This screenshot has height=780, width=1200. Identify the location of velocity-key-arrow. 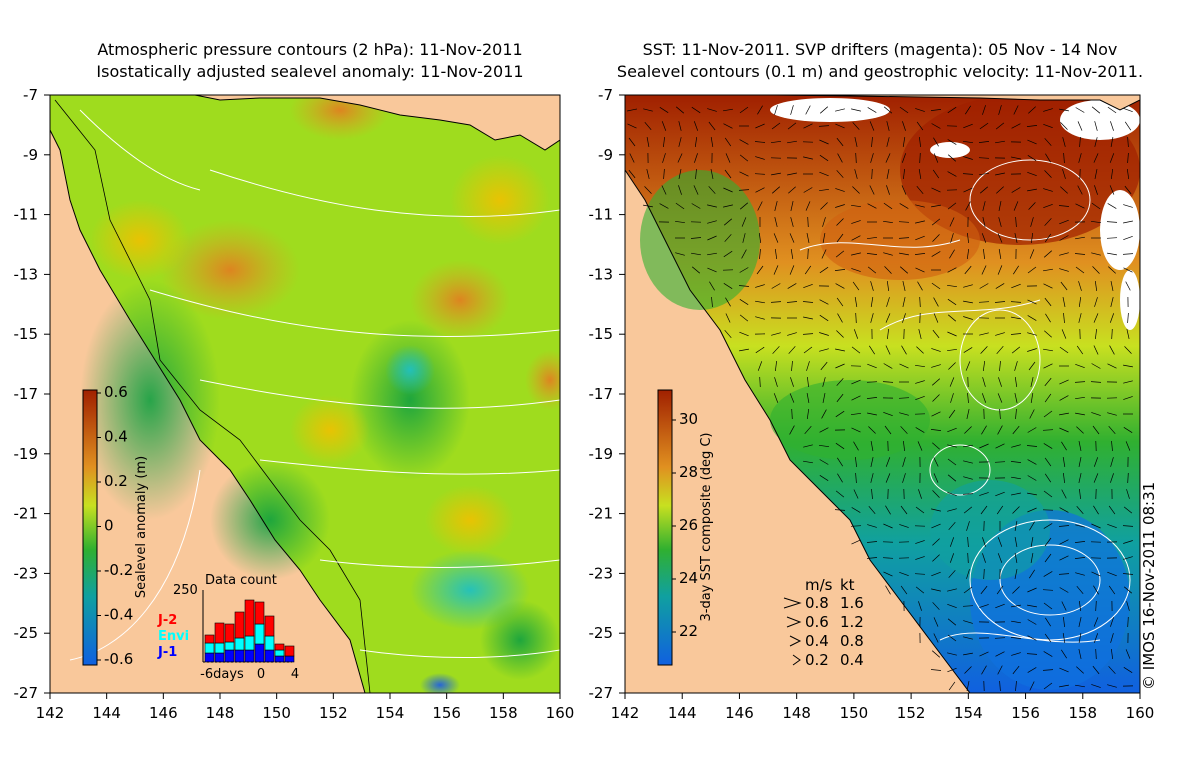
(792, 603).